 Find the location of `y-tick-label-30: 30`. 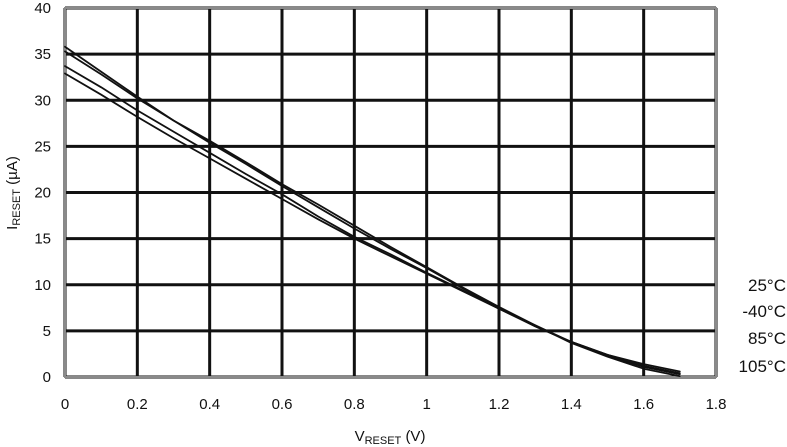

y-tick-label-30: 30 is located at coordinates (42, 100).